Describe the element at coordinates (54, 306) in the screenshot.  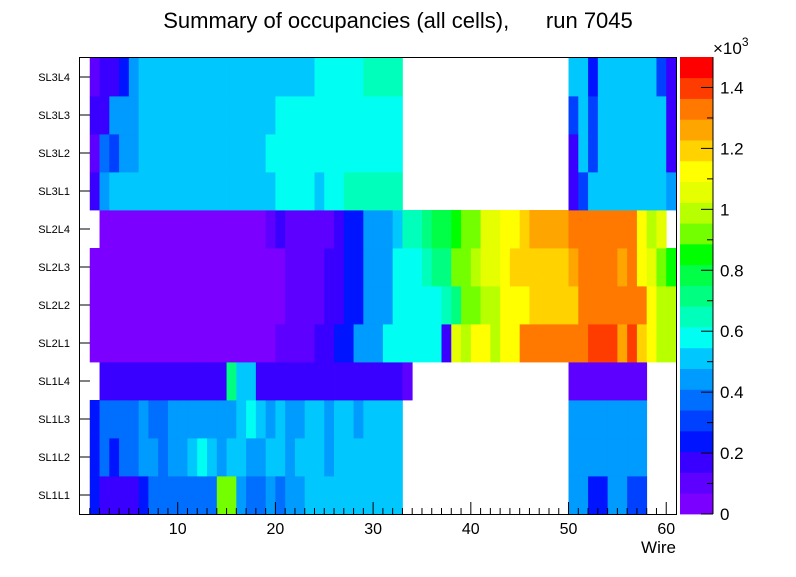
I see `y-tick-label: SL2L2` at that location.